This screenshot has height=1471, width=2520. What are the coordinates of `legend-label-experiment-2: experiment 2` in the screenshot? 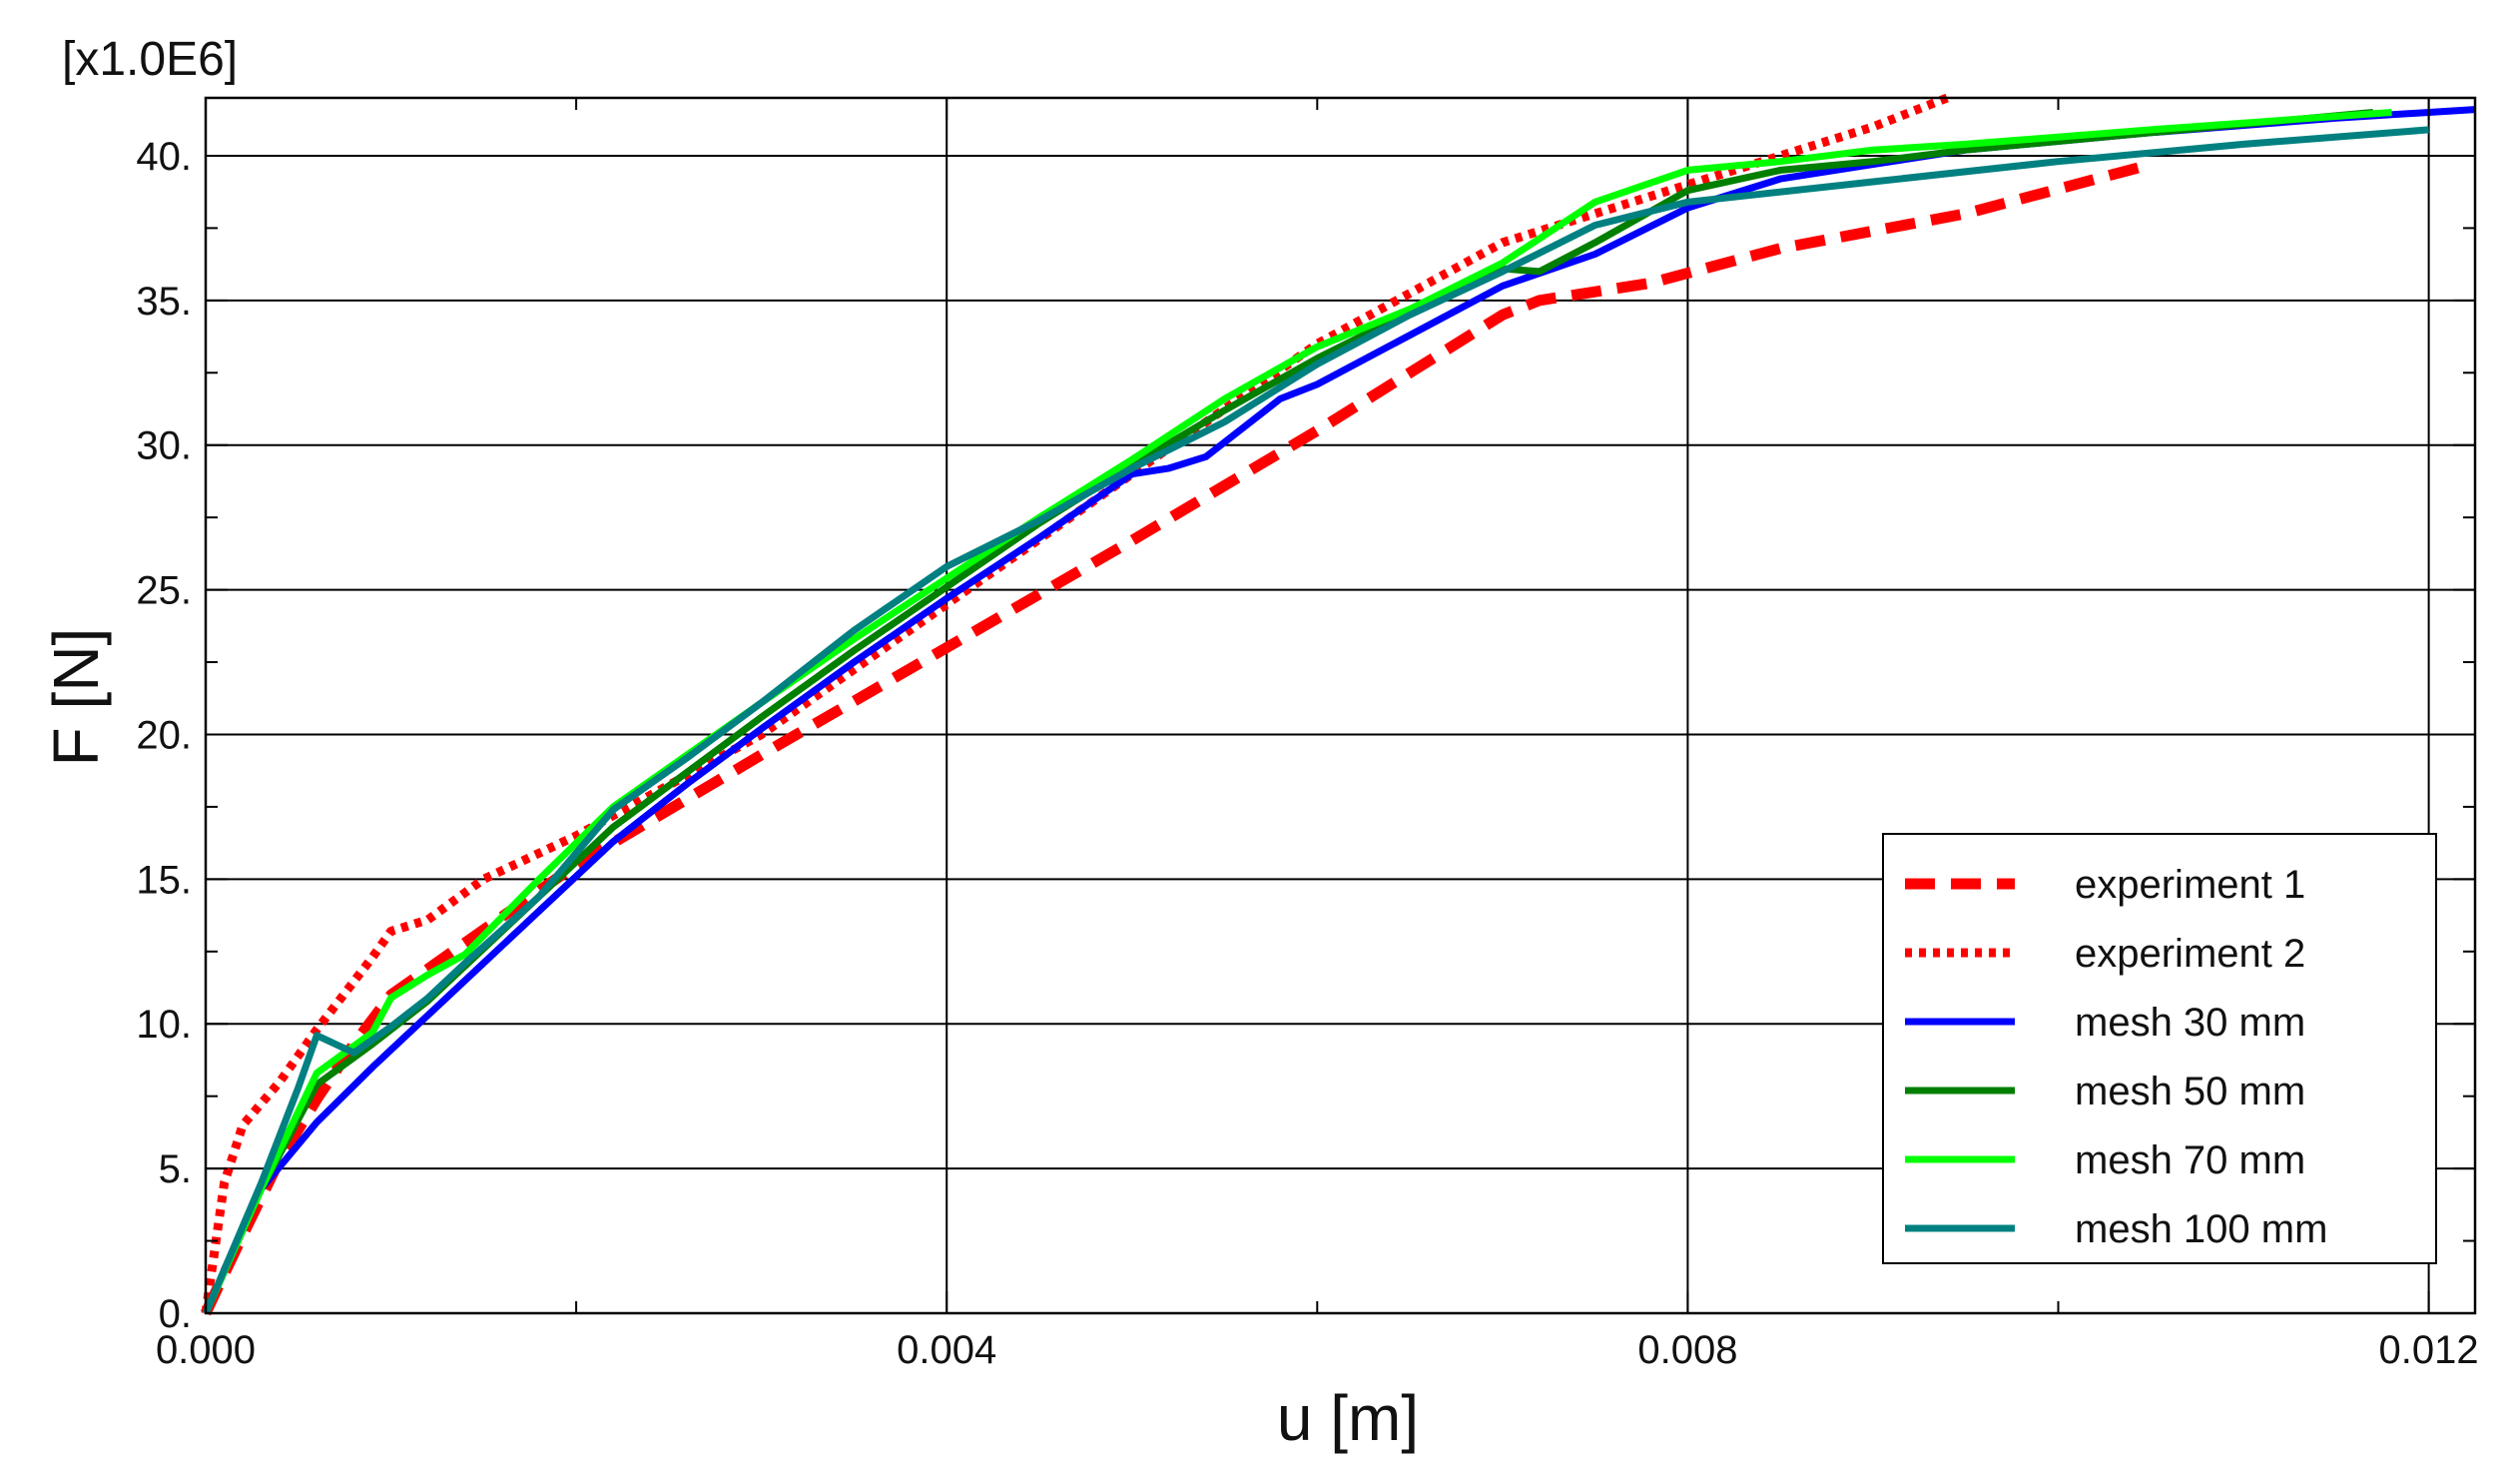 It's located at (2190, 954).